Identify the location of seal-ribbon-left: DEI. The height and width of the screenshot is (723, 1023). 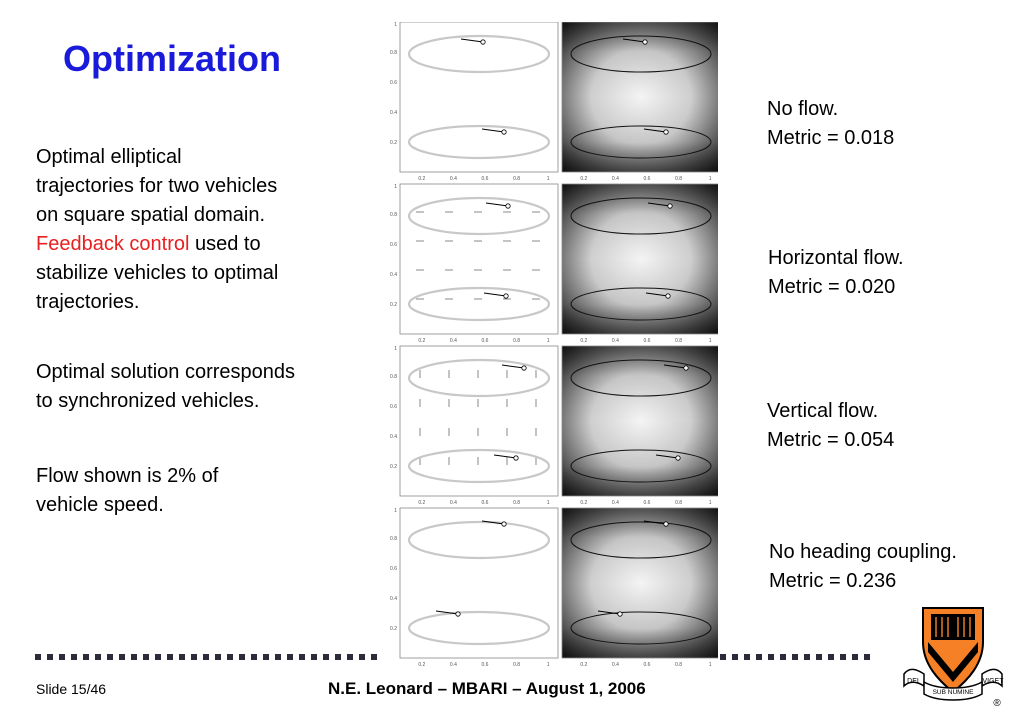
(913, 681).